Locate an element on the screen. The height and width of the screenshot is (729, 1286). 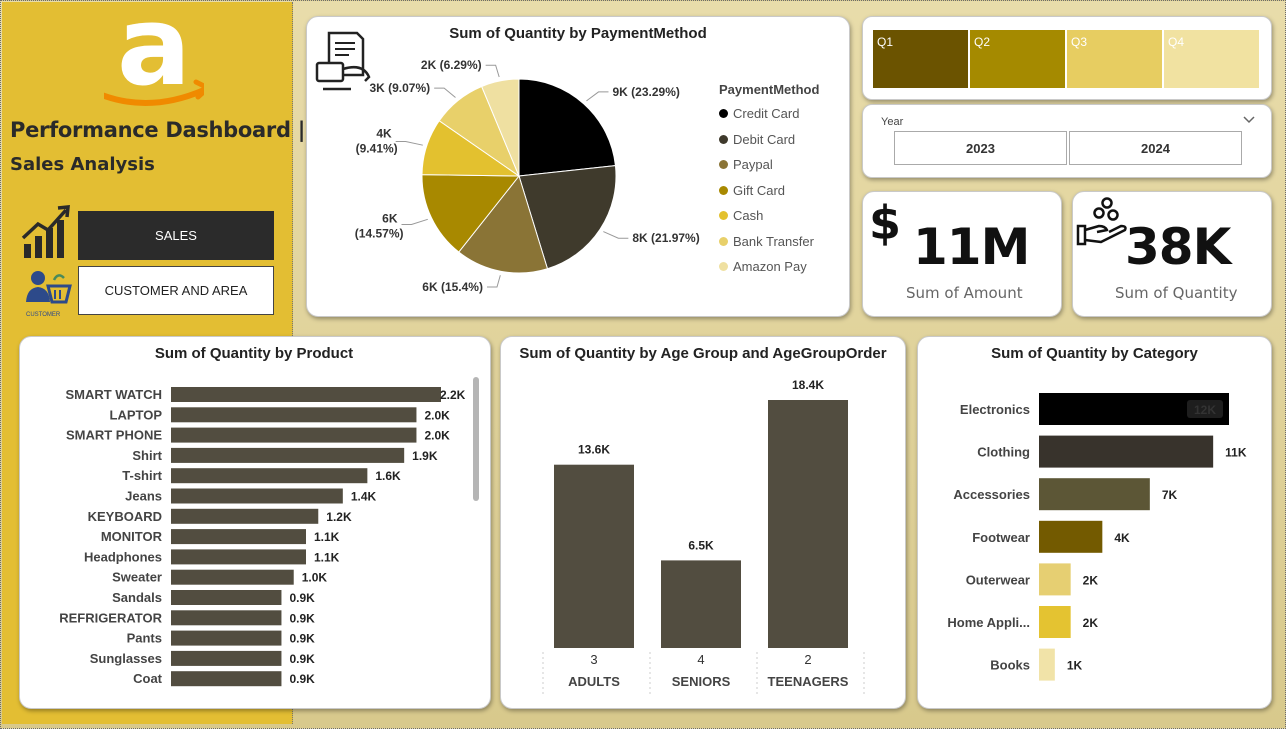
legend-item-credit-card: Credit Card is located at coordinates (766, 114).